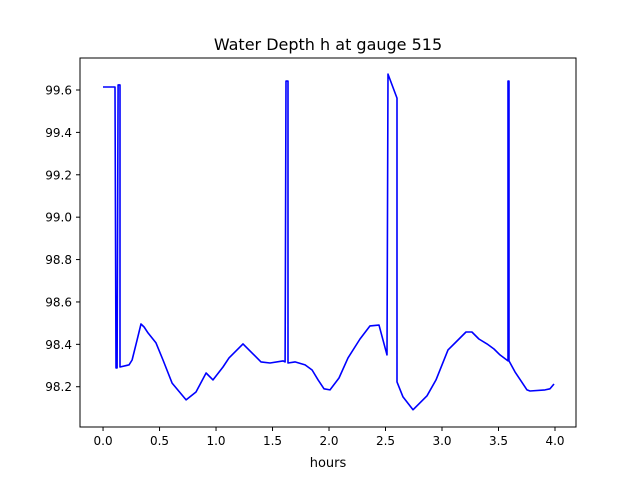 The image size is (640, 484). What do you see at coordinates (159, 441) in the screenshot?
I see `x-tick-label: 0.5` at bounding box center [159, 441].